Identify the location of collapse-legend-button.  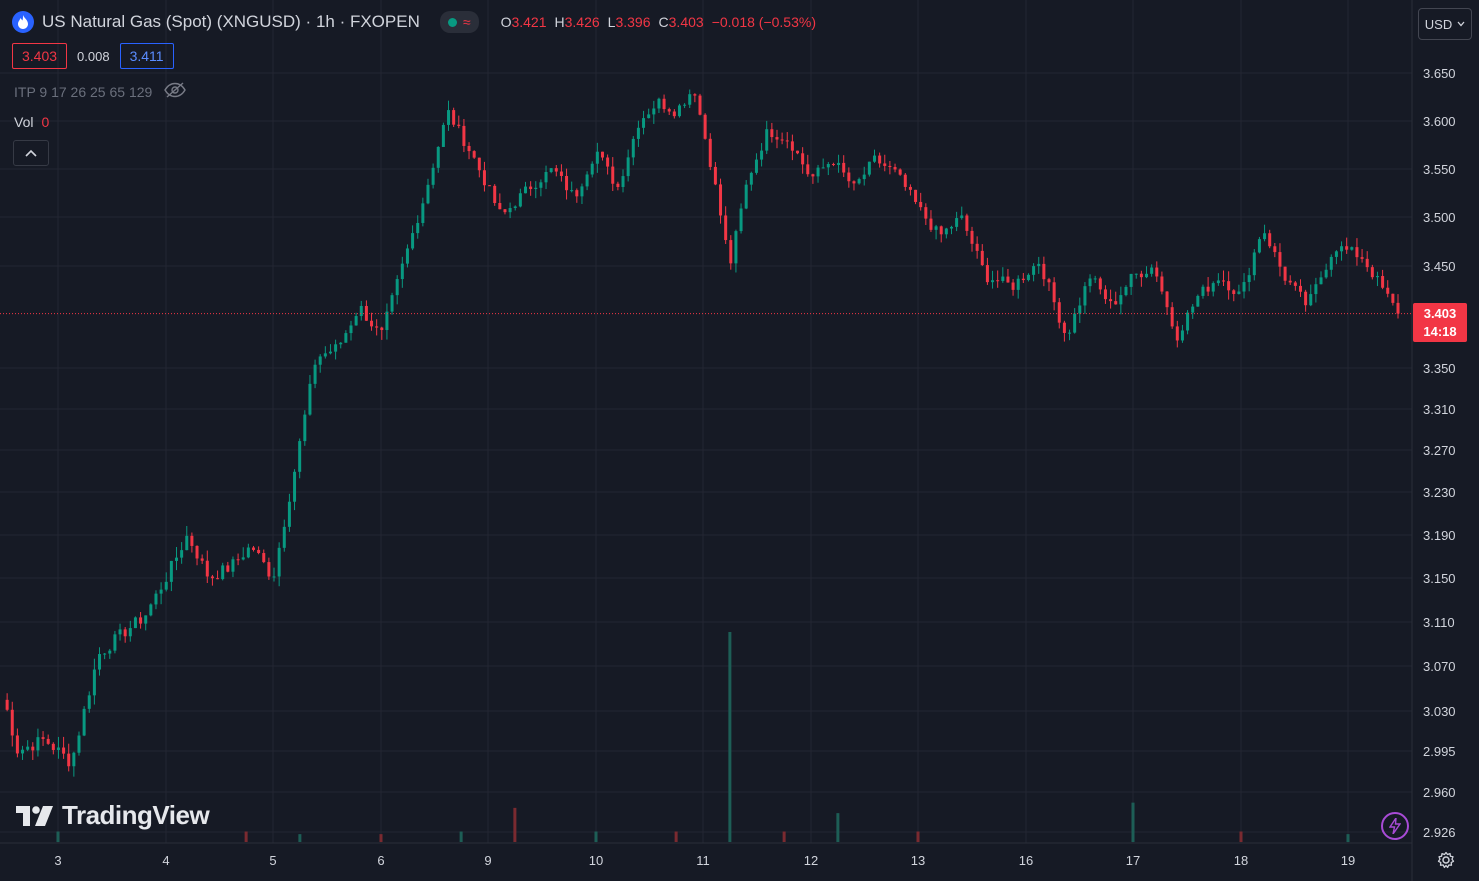
(31, 153).